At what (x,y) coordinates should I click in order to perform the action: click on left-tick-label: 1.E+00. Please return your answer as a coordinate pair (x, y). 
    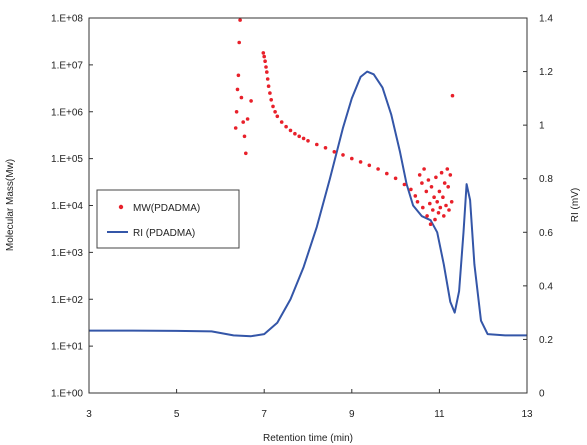
    Looking at the image, I should click on (67, 394).